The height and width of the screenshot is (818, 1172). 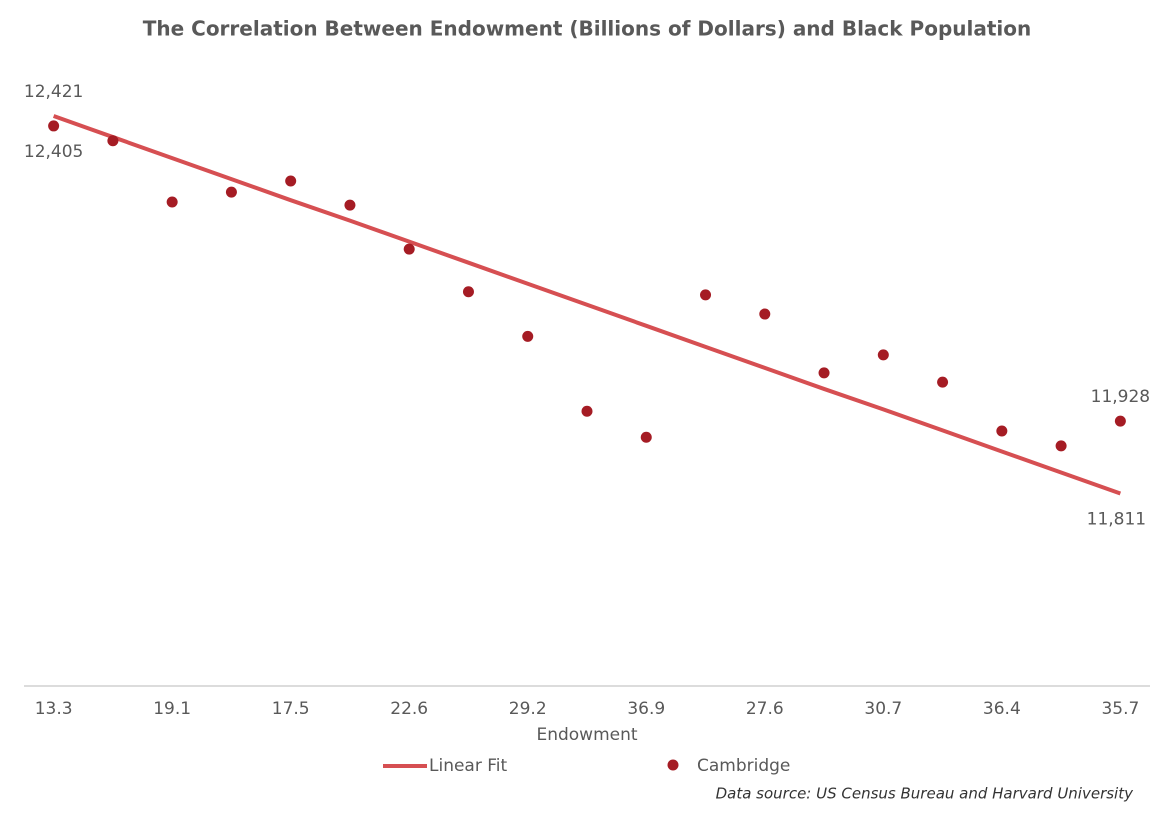 I want to click on x-tick-label: 30.7, so click(x=883, y=709).